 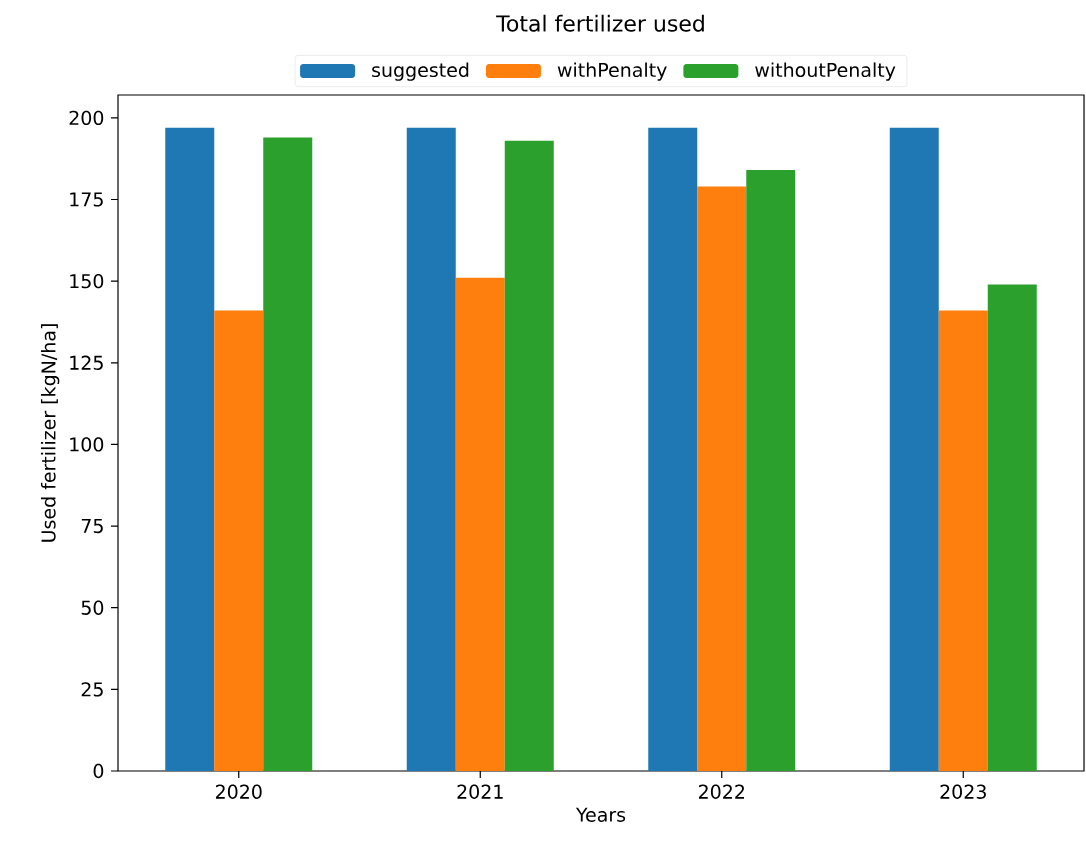 I want to click on legend-label: withPenalty, so click(x=612, y=71).